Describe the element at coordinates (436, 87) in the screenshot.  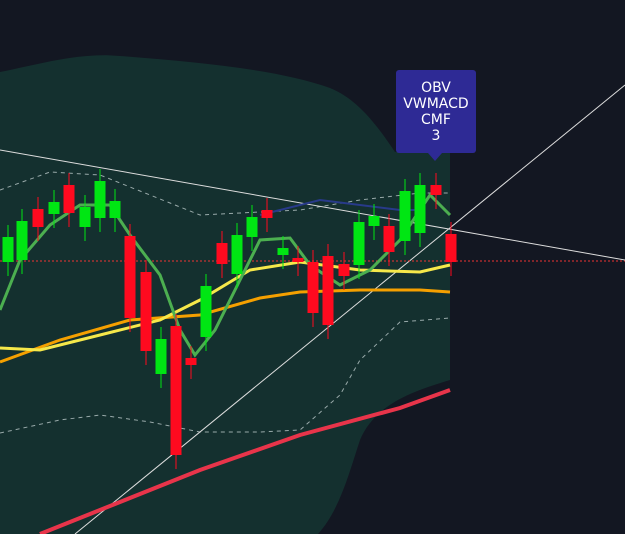
I see `tooltip-line: OBV` at that location.